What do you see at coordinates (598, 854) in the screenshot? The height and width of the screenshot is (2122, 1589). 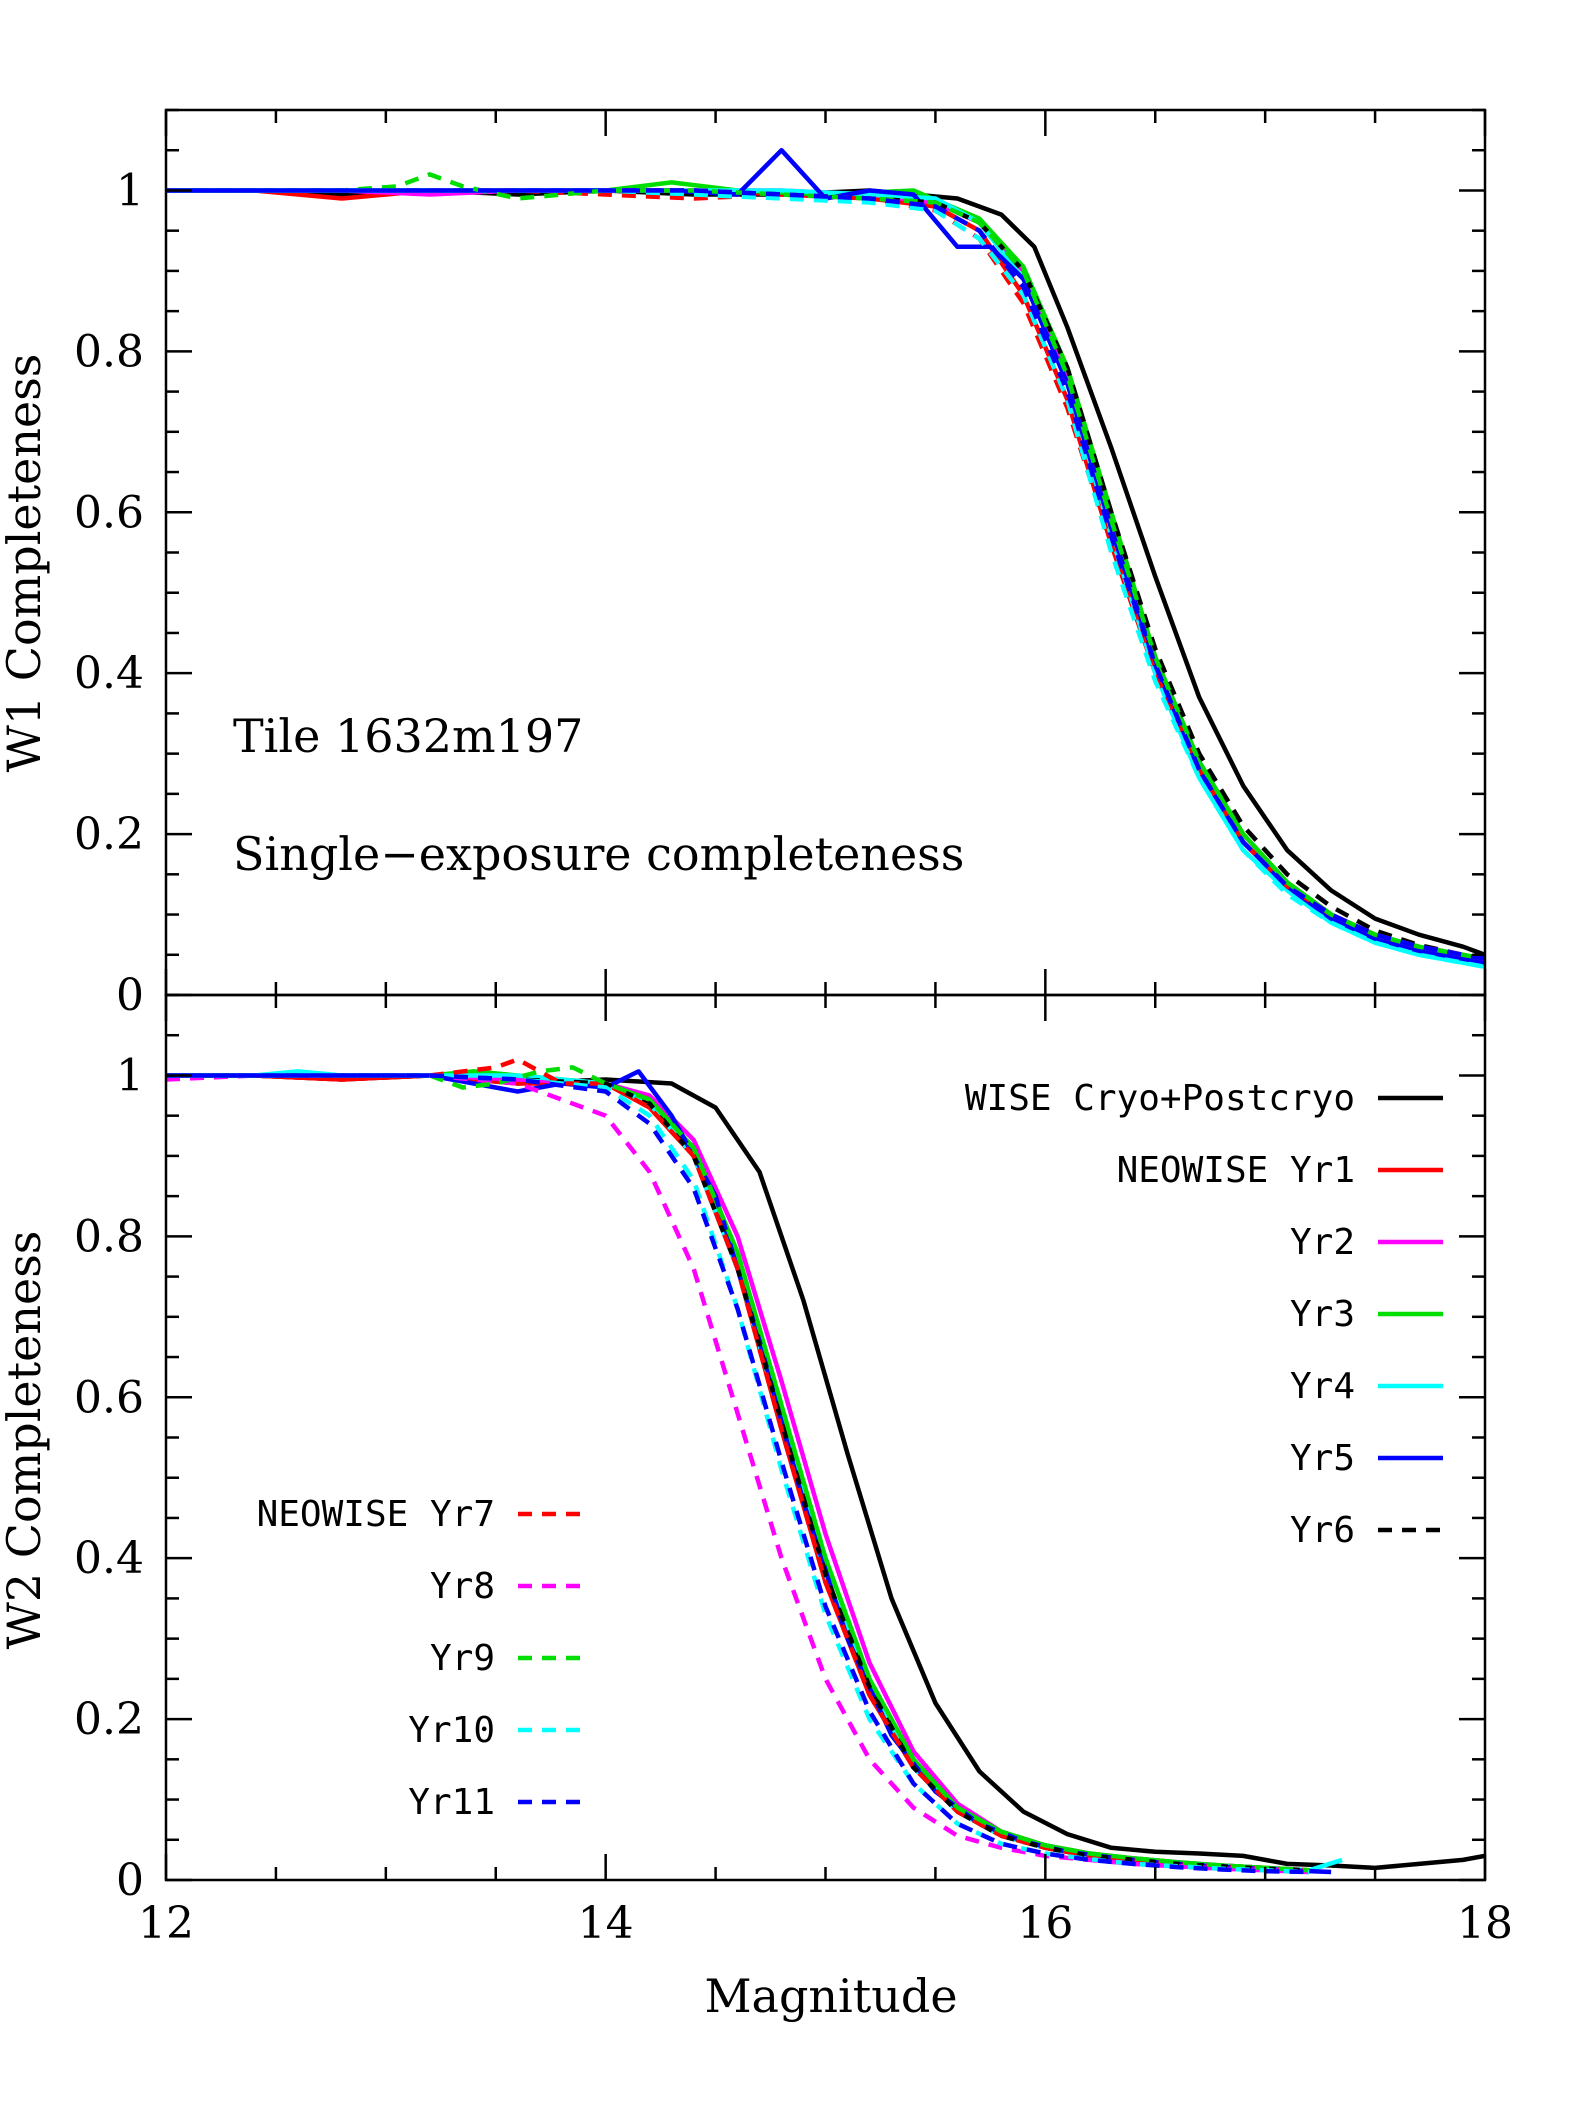 I see `single-exposure-annotation: Single−exposure completeness` at bounding box center [598, 854].